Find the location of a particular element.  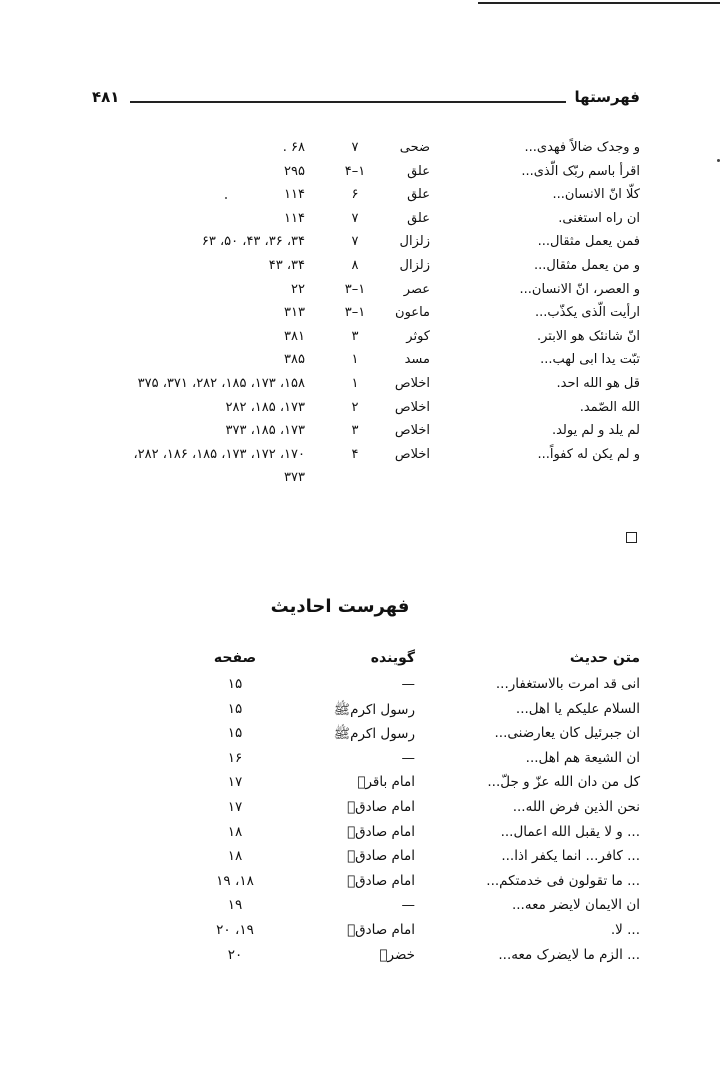

hadith-speaker: رسول اکرمﷺ is located at coordinates (374, 734).